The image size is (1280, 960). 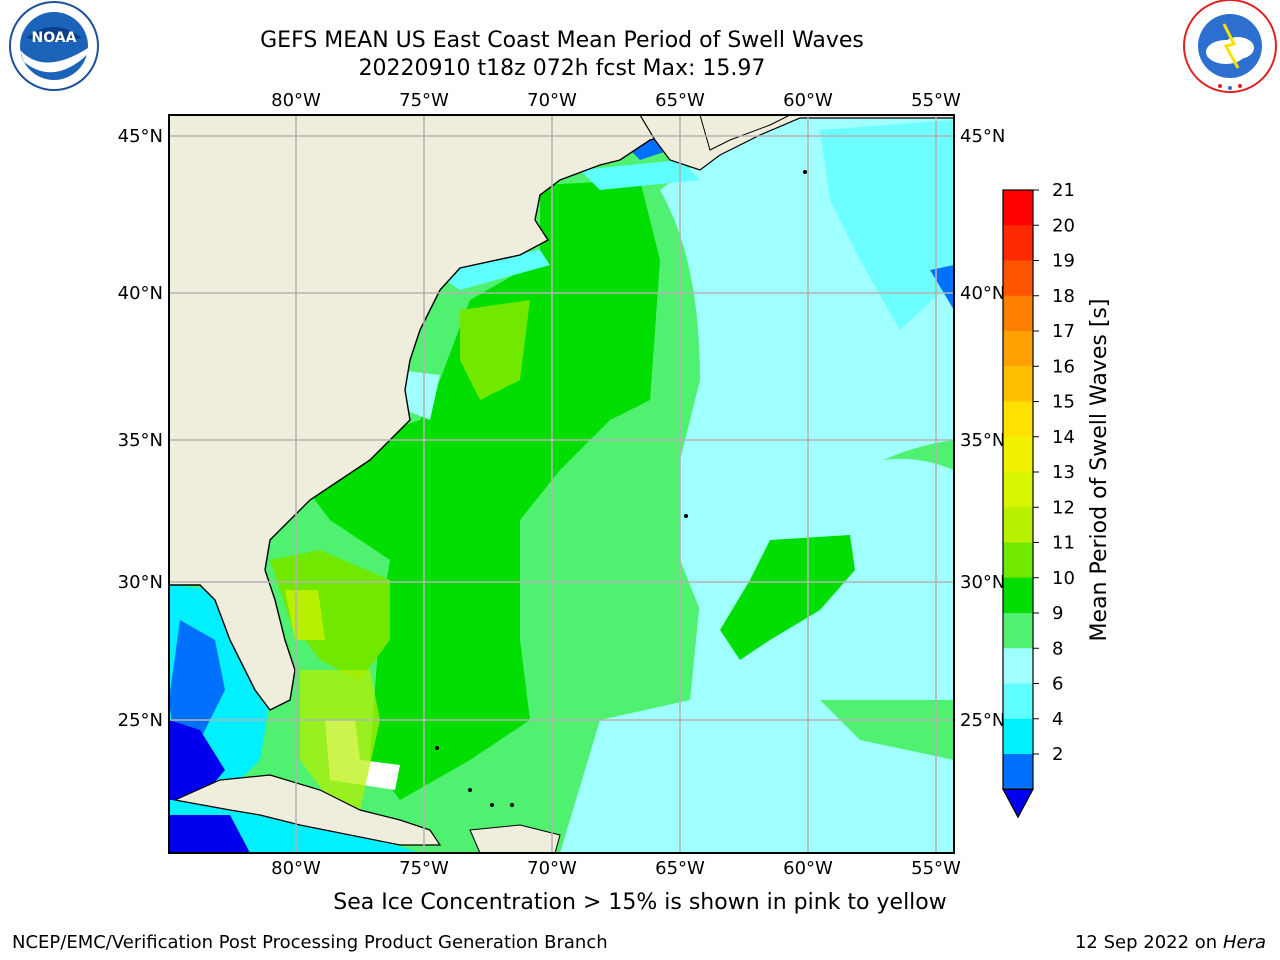 I want to click on colorbar-tick-label: 21, so click(x=1063, y=190).